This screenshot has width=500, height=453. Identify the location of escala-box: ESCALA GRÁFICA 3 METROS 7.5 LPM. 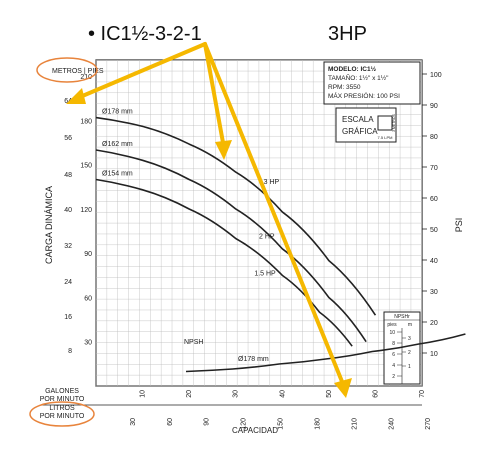
(366, 125).